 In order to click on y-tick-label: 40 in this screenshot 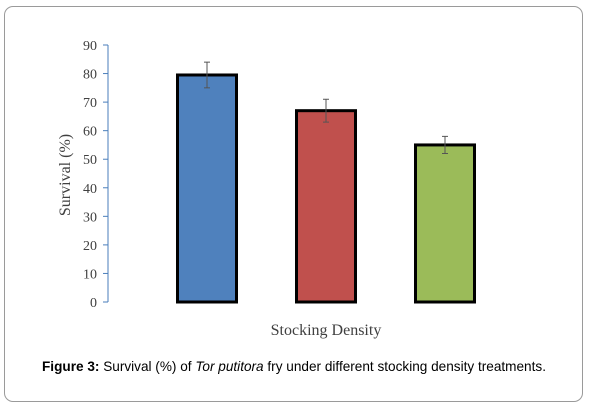, I will do `click(90, 189)`.